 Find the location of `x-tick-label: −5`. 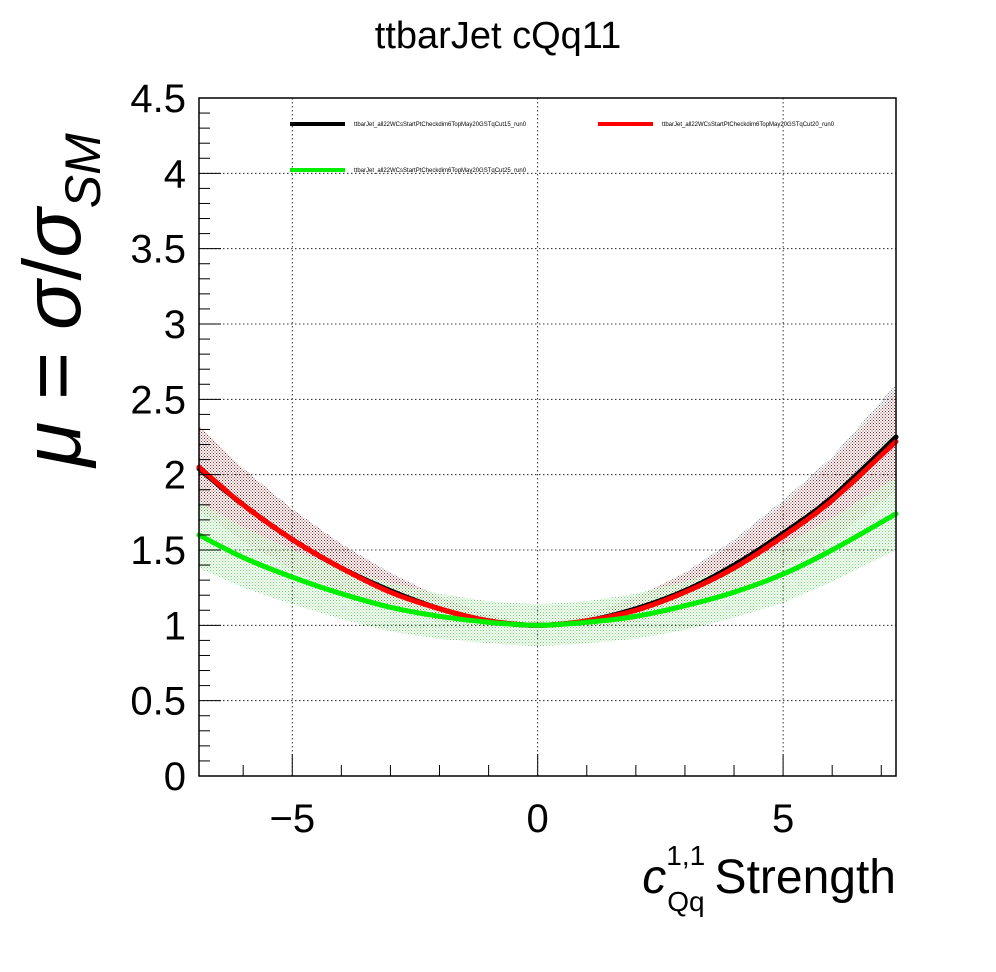

x-tick-label: −5 is located at coordinates (292, 819).